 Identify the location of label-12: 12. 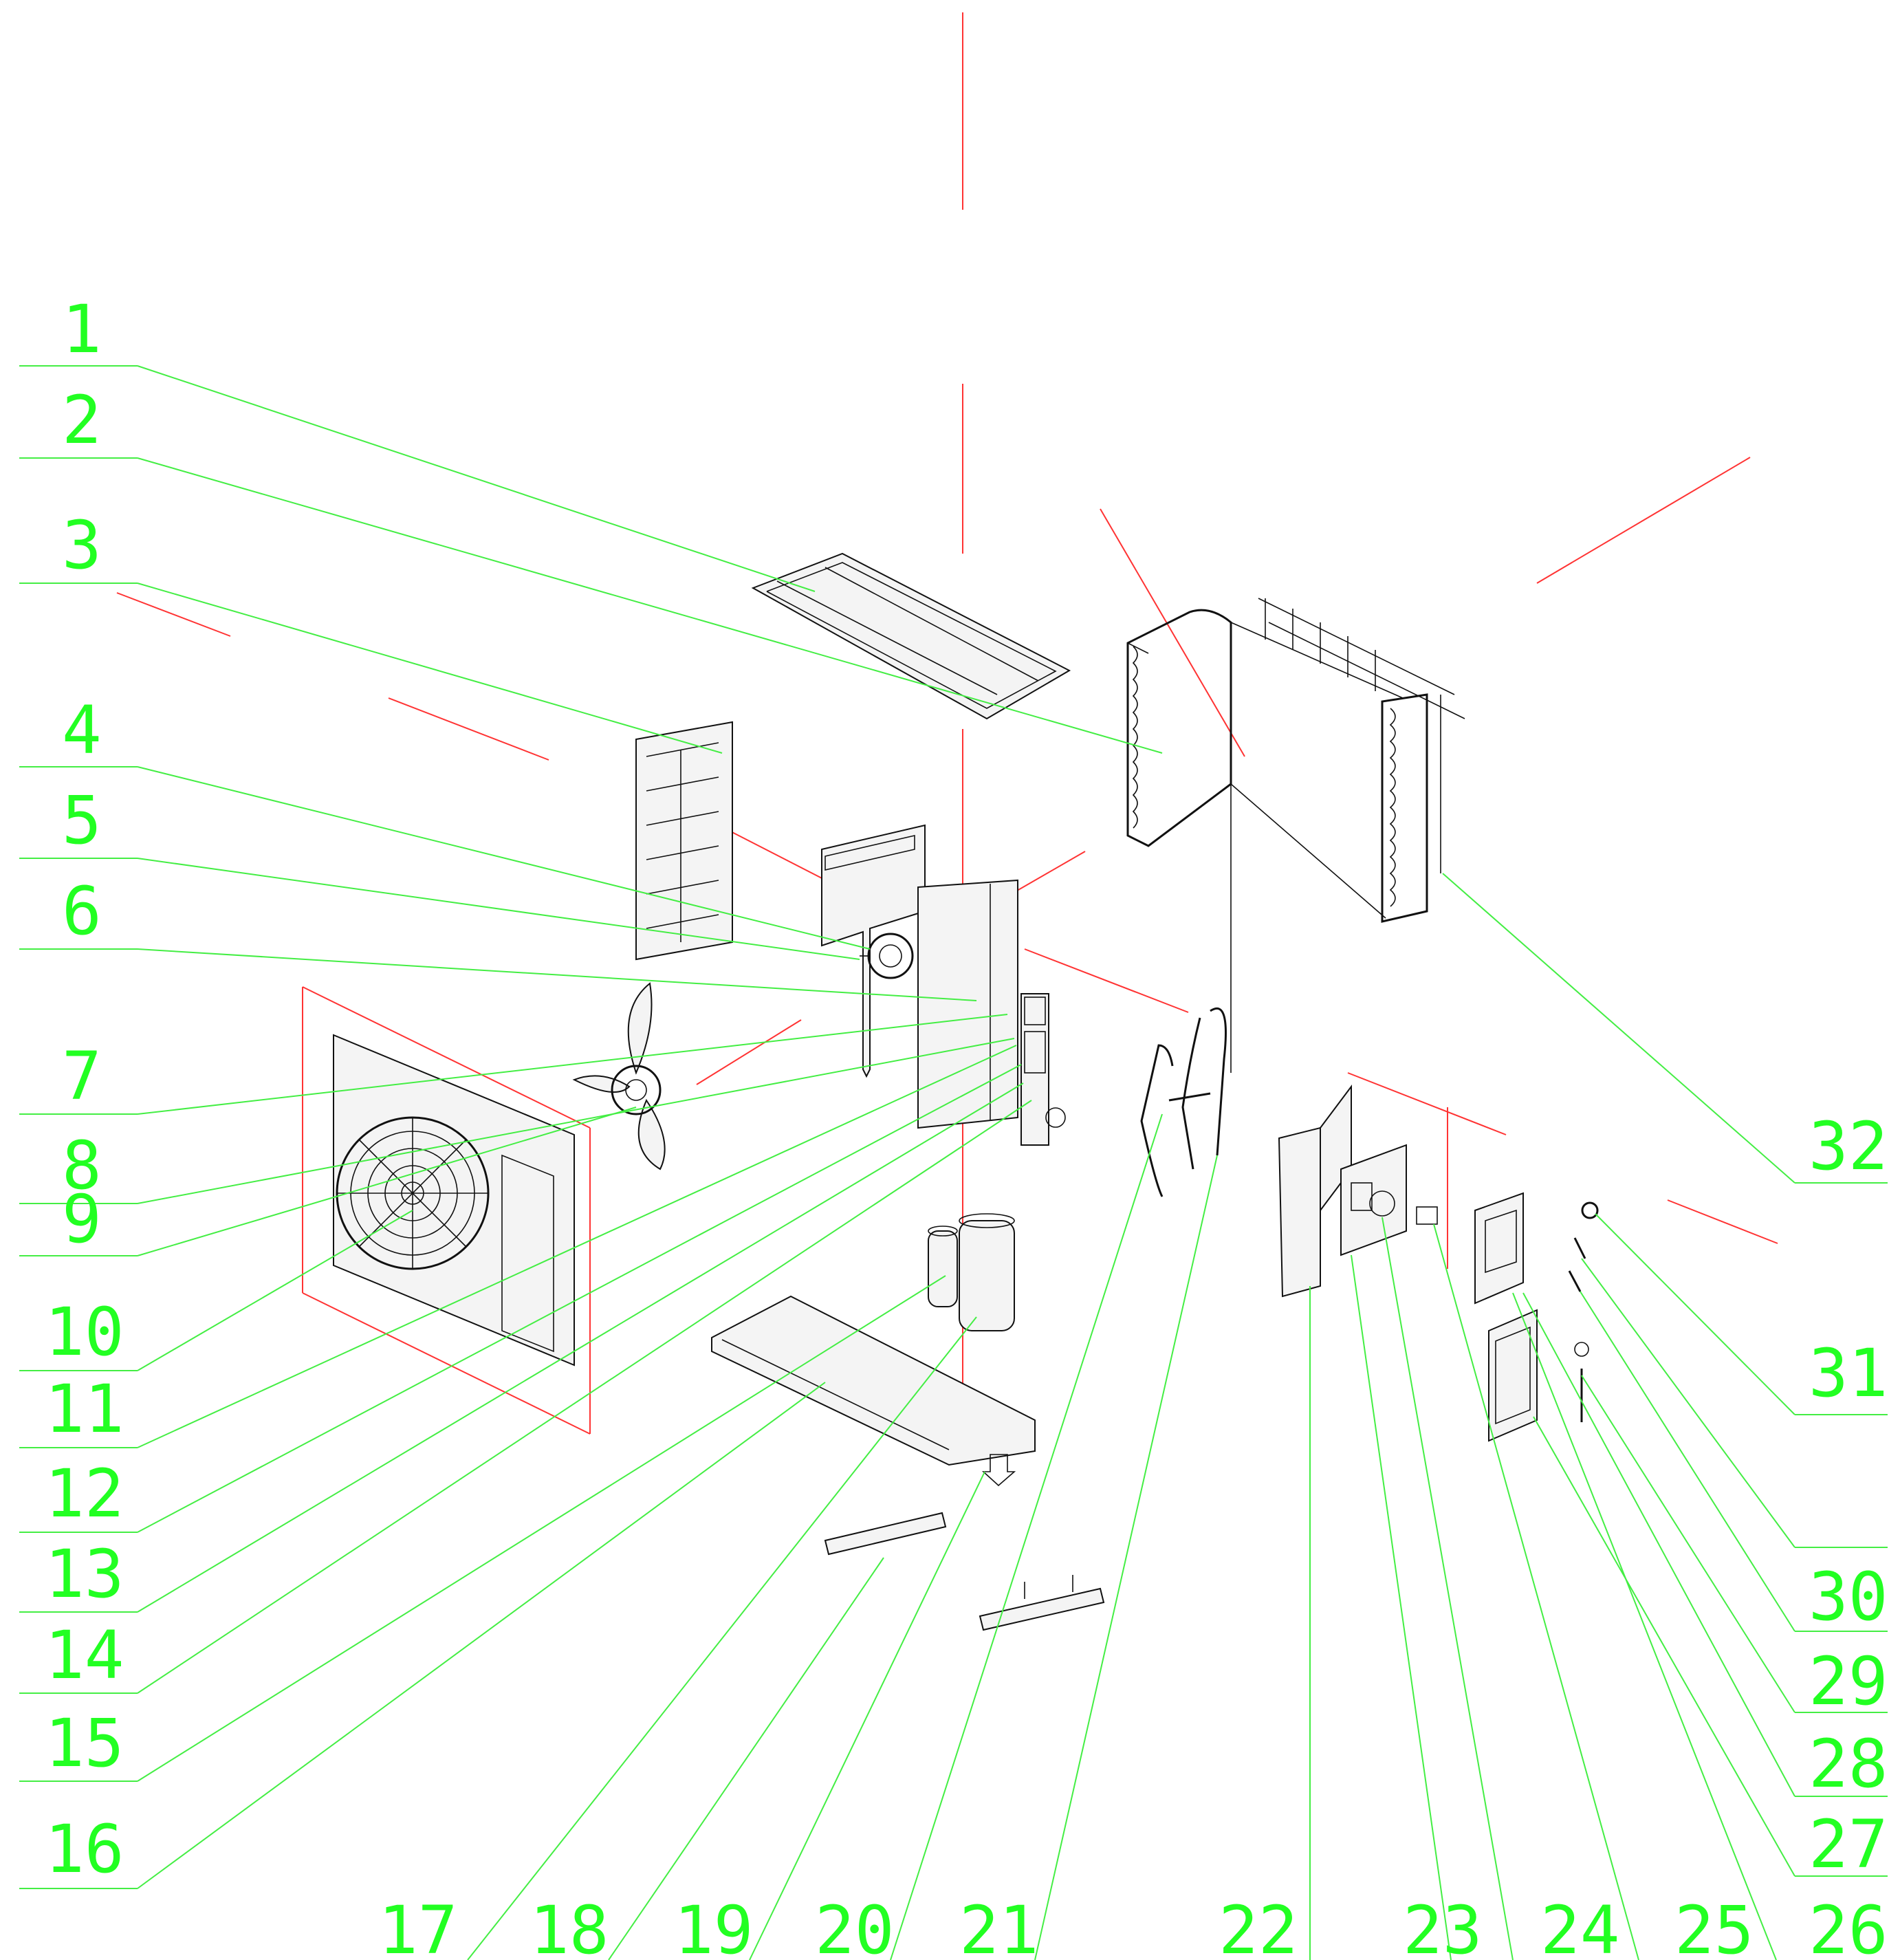
(84, 1493).